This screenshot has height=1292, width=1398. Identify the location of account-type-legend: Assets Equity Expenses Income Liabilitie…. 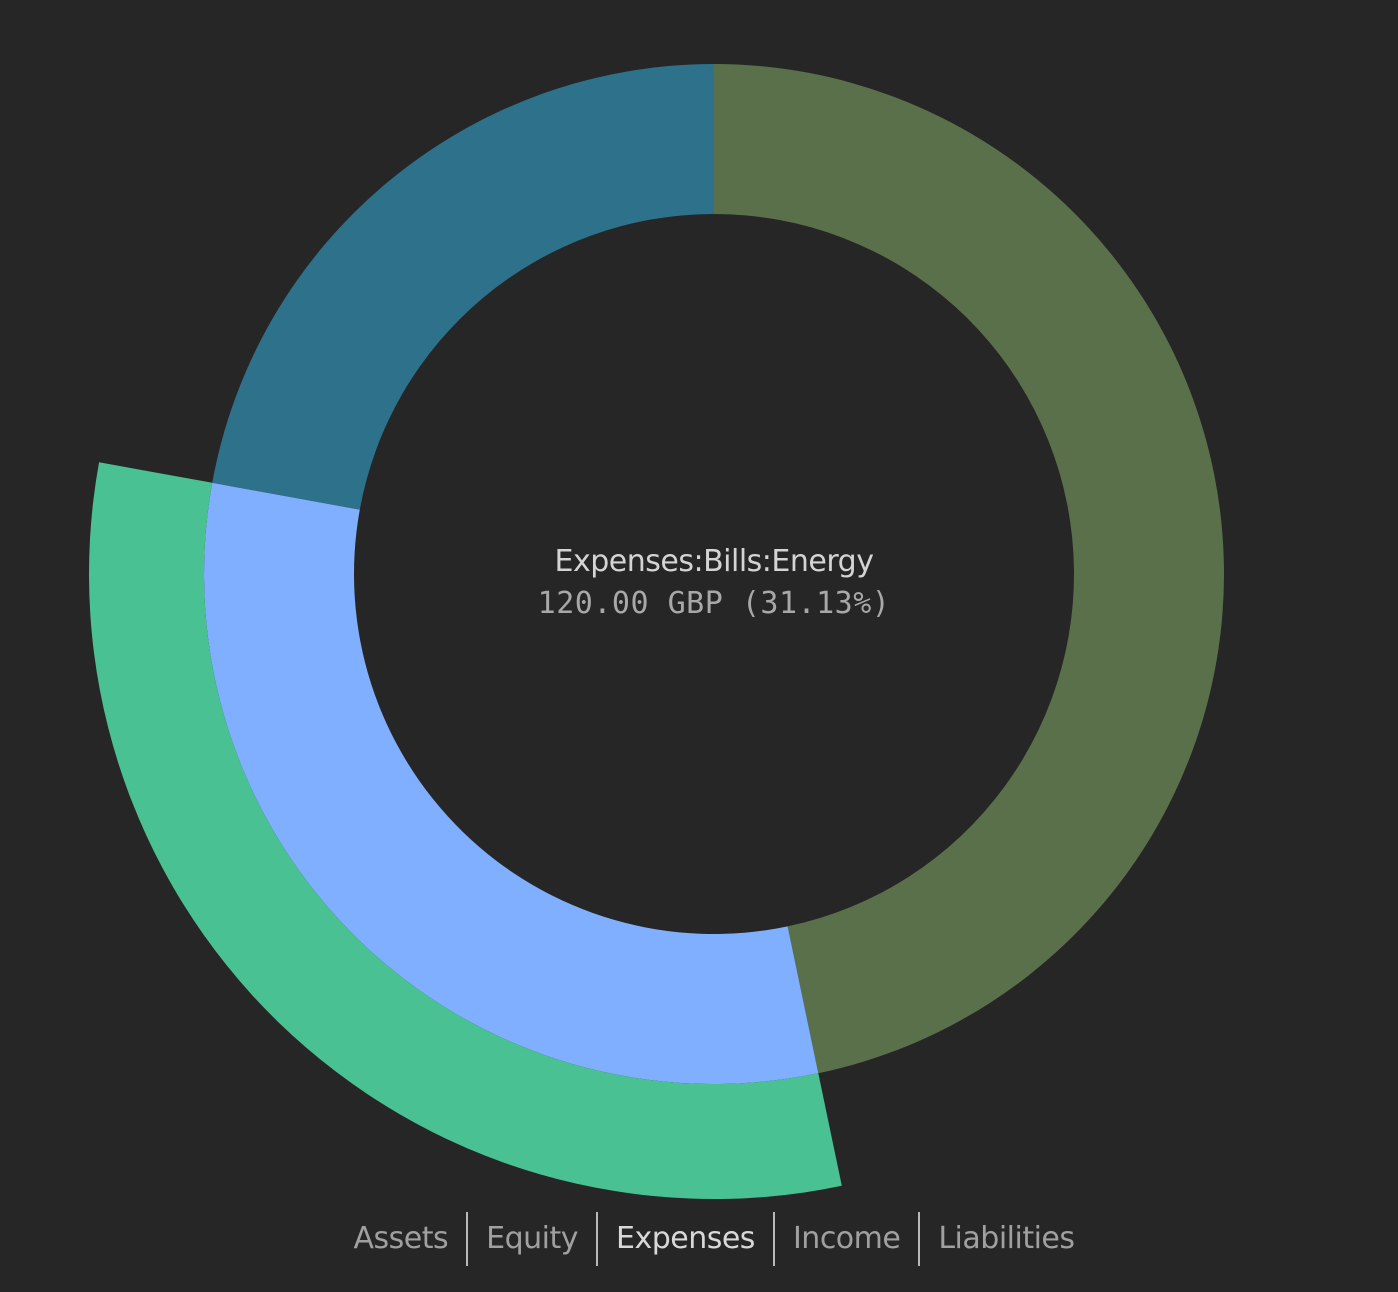
(699, 1239).